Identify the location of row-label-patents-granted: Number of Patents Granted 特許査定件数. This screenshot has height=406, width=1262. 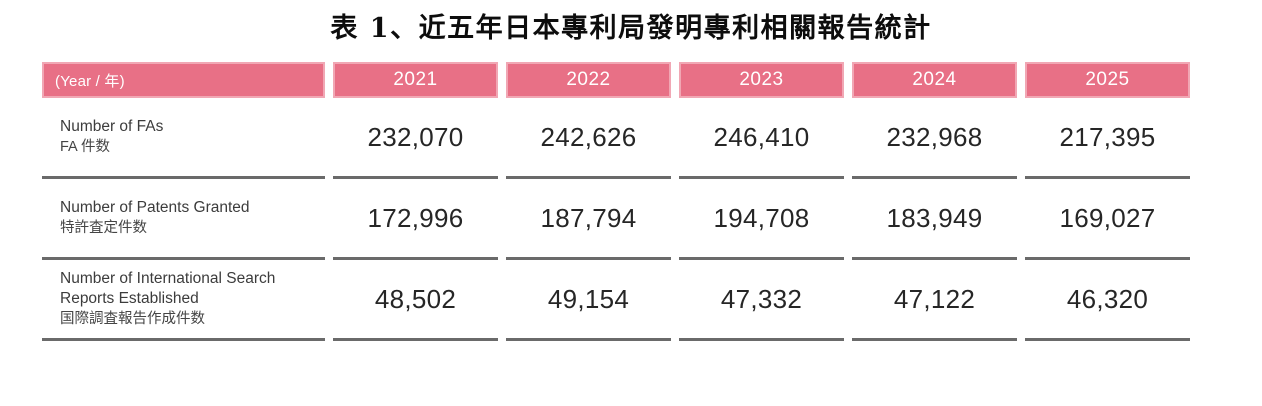
(183, 219).